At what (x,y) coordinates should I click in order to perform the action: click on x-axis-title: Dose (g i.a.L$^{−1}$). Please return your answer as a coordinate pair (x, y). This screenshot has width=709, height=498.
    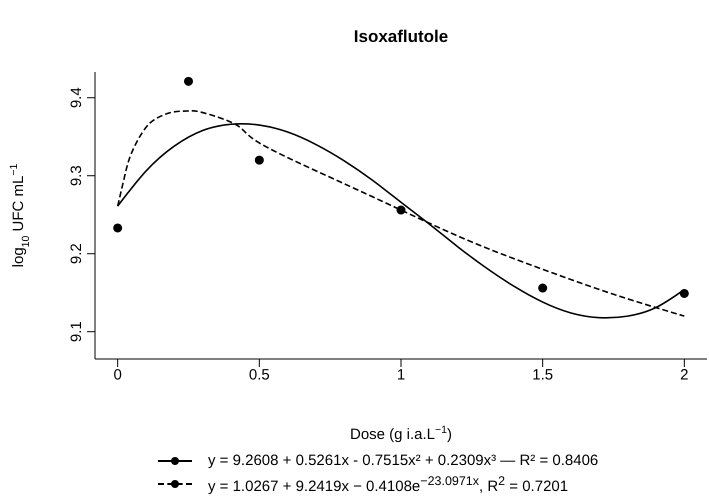
    Looking at the image, I should click on (401, 433).